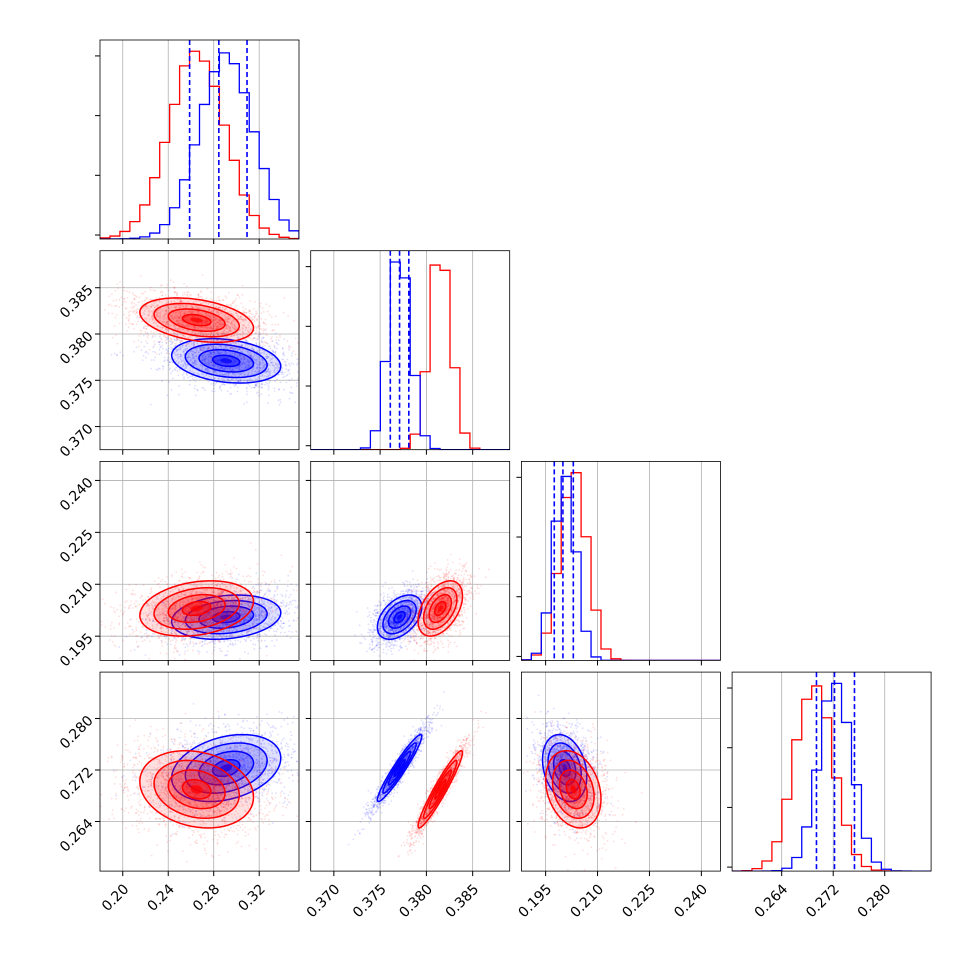 This screenshot has height=970, width=970. I want to click on x-tick-label: 0.385, so click(463, 901).